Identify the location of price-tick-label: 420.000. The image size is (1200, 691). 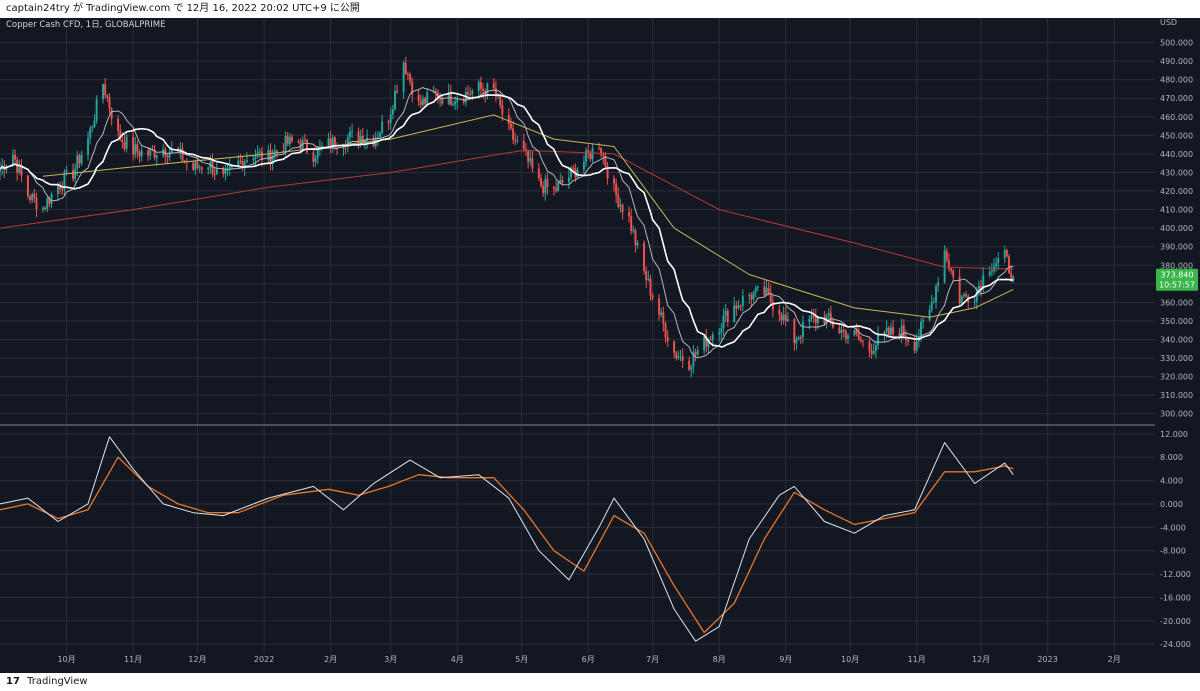
(1176, 191).